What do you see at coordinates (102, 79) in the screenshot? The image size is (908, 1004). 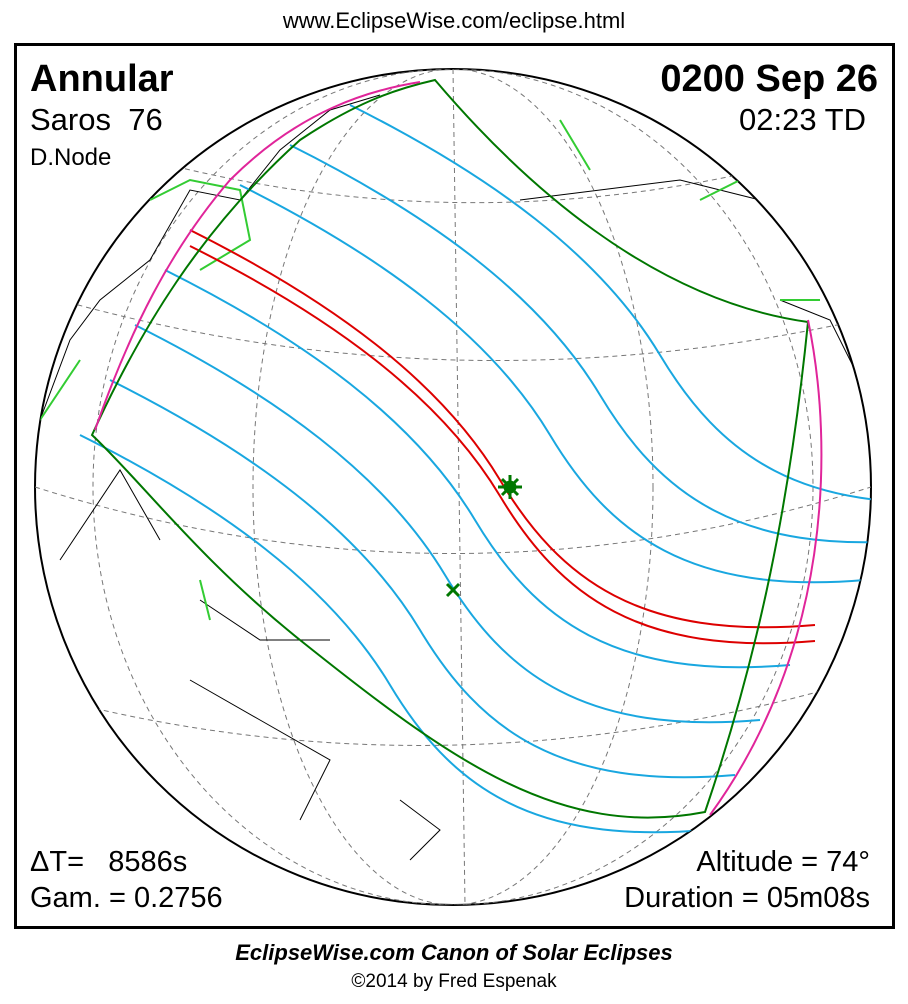 I see `eclipse-type: Annular` at bounding box center [102, 79].